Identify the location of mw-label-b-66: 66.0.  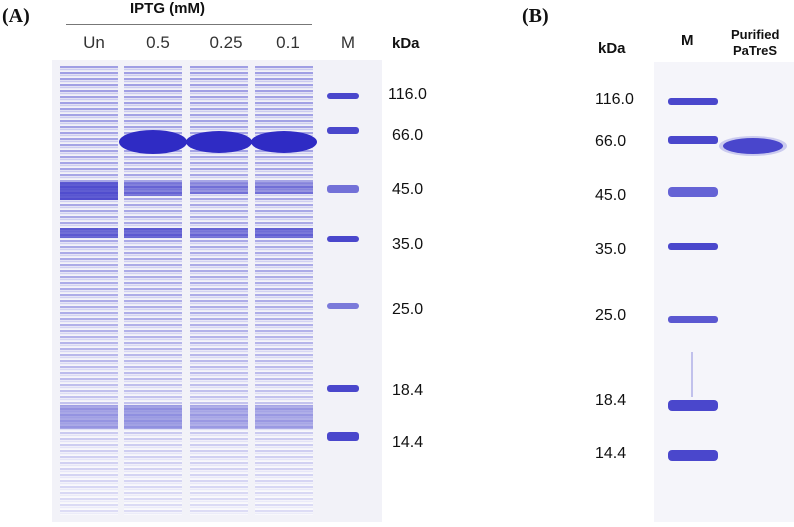
(611, 141).